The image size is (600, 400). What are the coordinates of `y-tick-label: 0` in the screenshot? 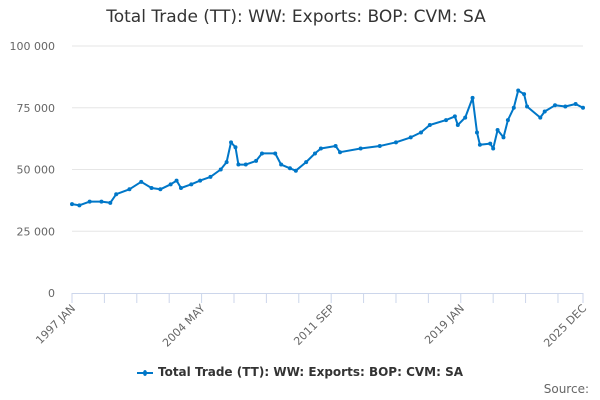 It's located at (51, 293).